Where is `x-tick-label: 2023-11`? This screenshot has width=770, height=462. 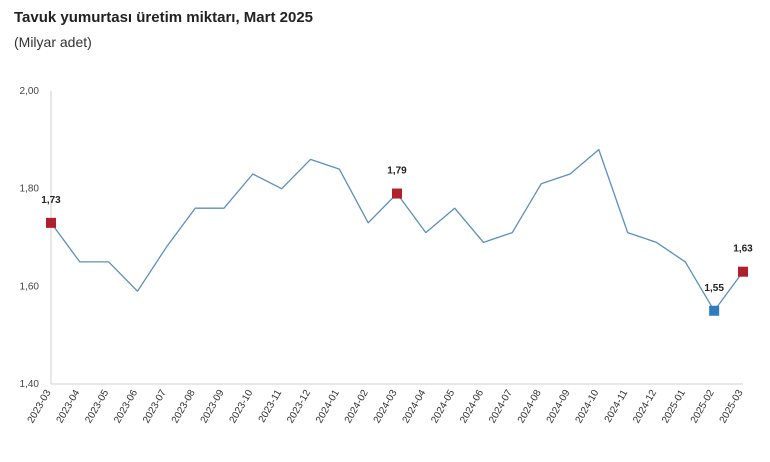 x-tick-label: 2023-11 is located at coordinates (271, 406).